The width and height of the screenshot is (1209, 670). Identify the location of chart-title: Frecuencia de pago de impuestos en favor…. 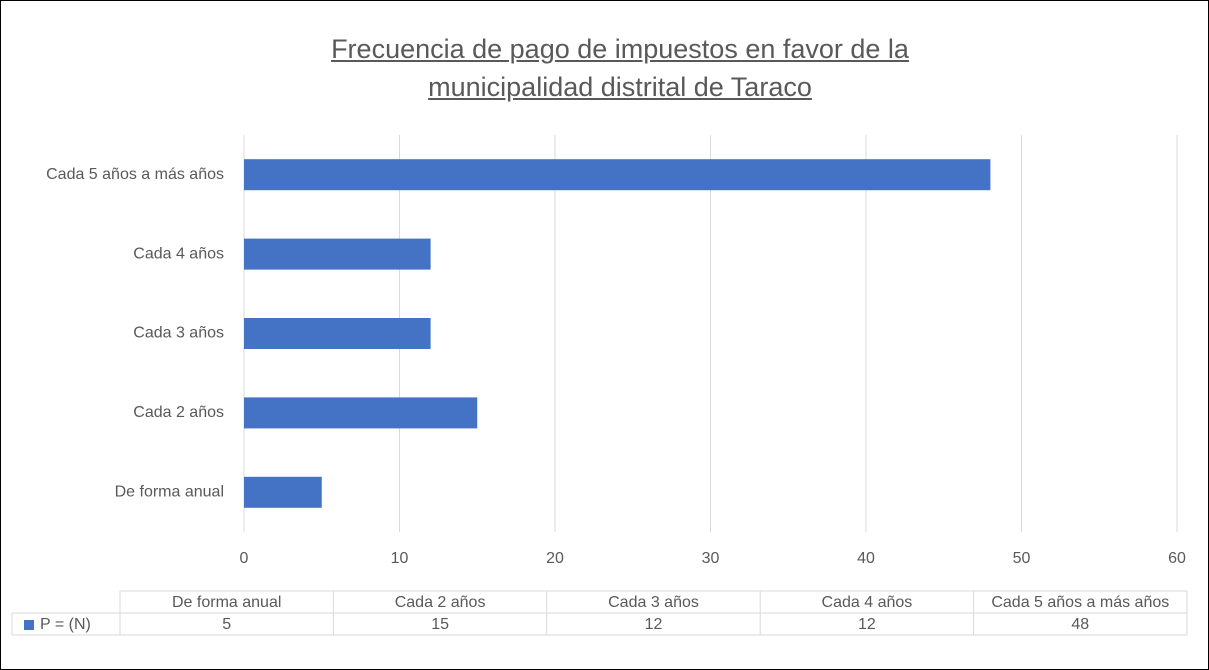
(620, 68).